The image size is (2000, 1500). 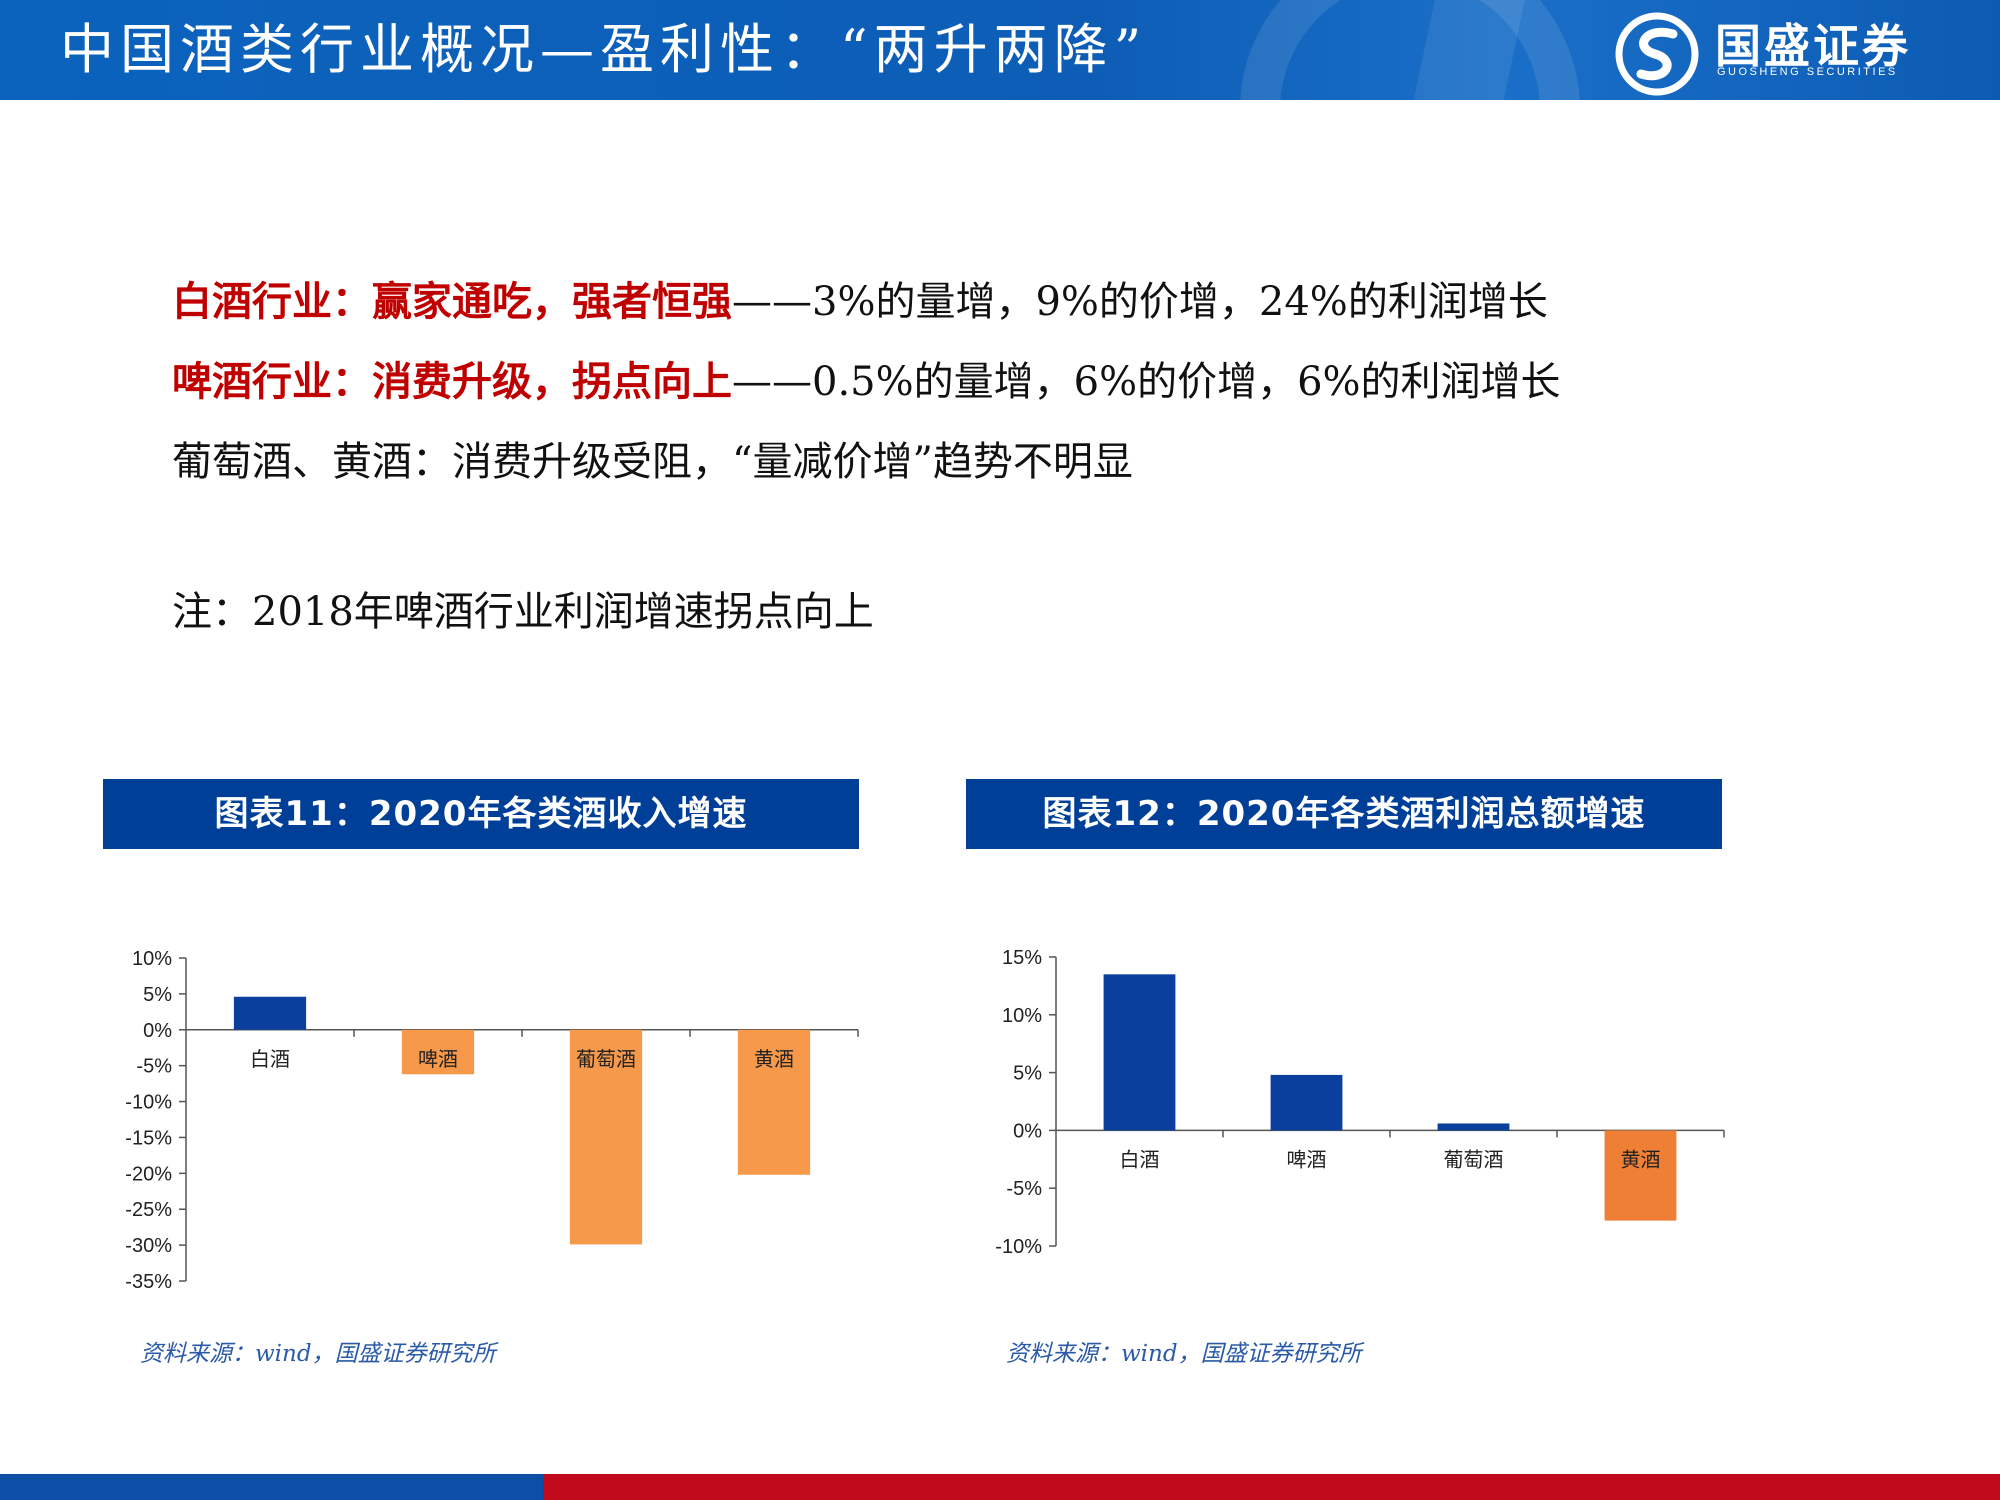 What do you see at coordinates (604, 49) in the screenshot?
I see `page-title: 中国酒类行业概况—盈利性：“两升两降”` at bounding box center [604, 49].